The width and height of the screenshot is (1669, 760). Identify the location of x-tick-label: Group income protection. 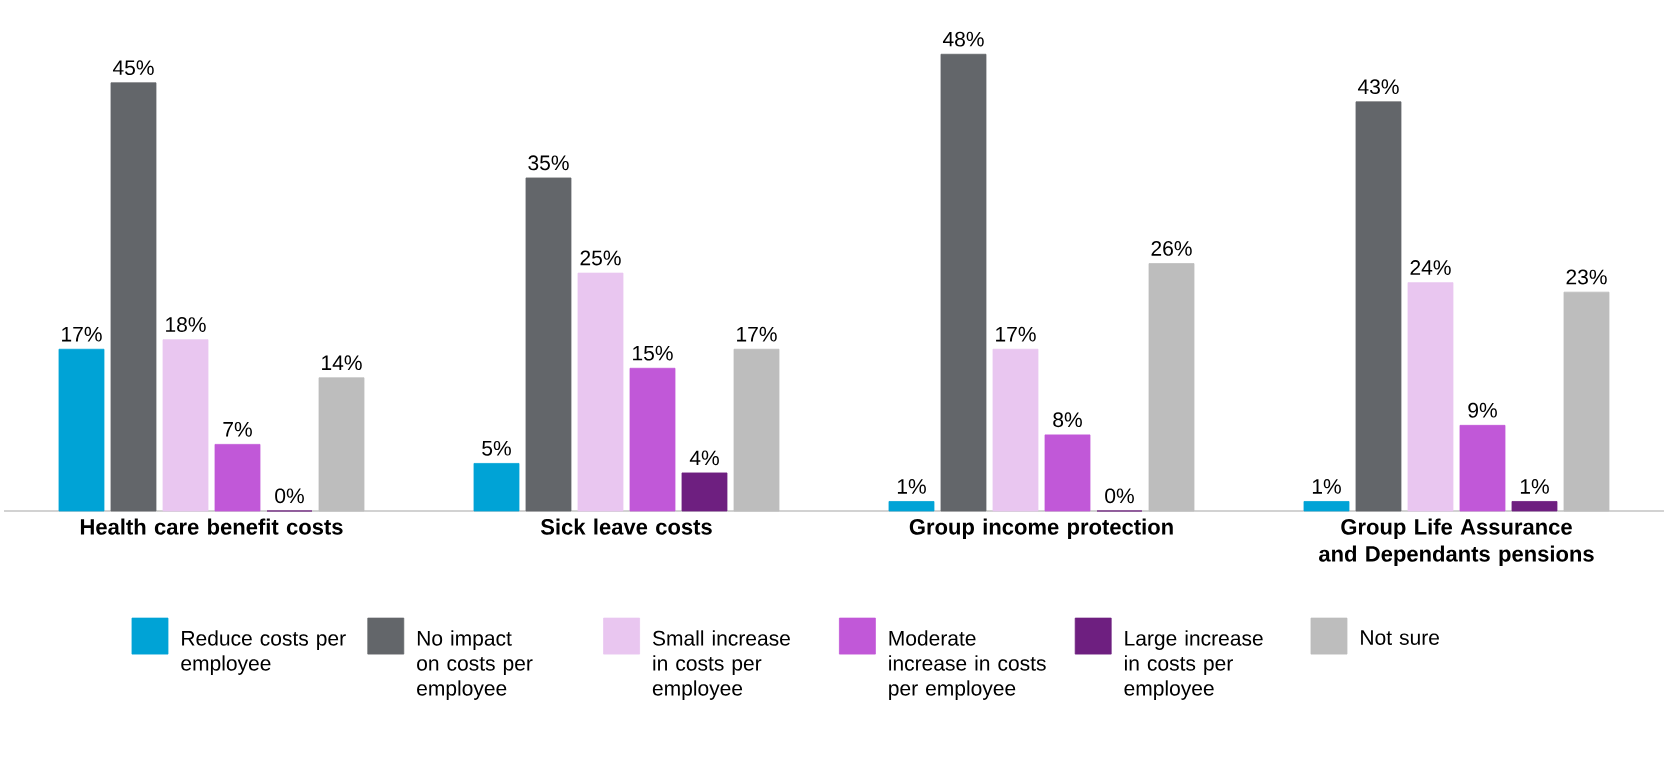
(1041, 529).